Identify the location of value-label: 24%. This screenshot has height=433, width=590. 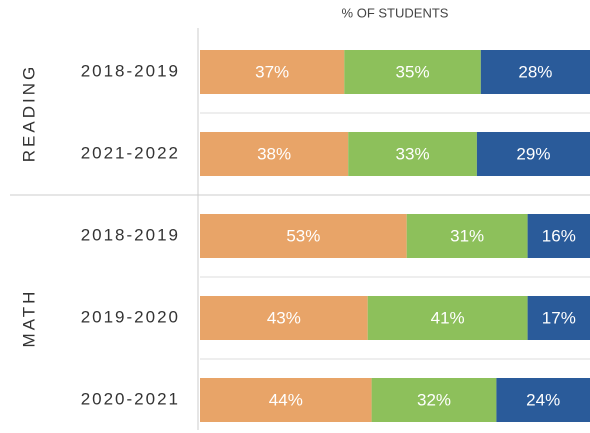
(543, 399).